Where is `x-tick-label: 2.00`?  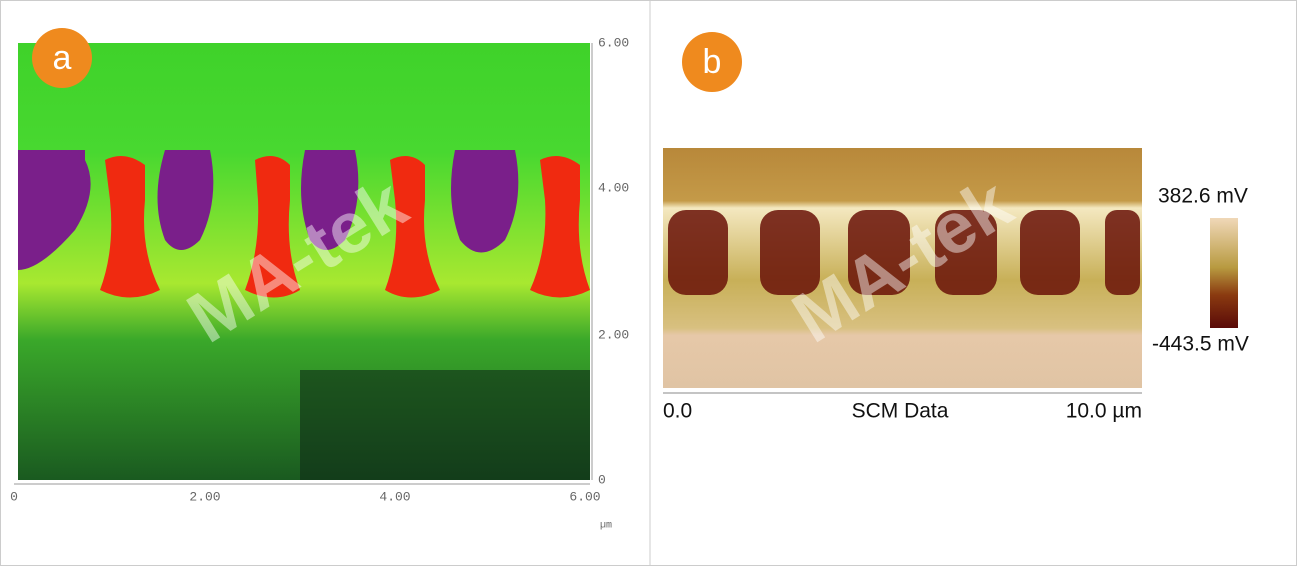 x-tick-label: 2.00 is located at coordinates (204, 496).